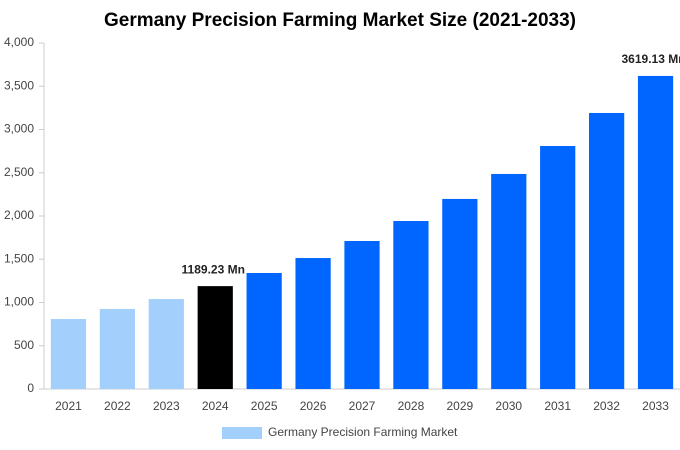 The width and height of the screenshot is (680, 450). Describe the element at coordinates (313, 406) in the screenshot. I see `x-tick-label: 2026` at that location.